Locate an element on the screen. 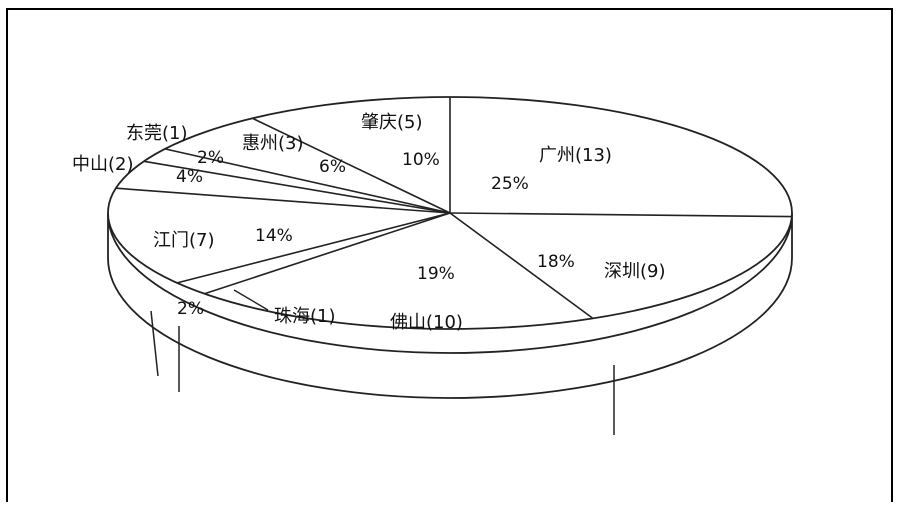 This screenshot has width=899, height=506. label-guangzhou: 广州(13) is located at coordinates (575, 155).